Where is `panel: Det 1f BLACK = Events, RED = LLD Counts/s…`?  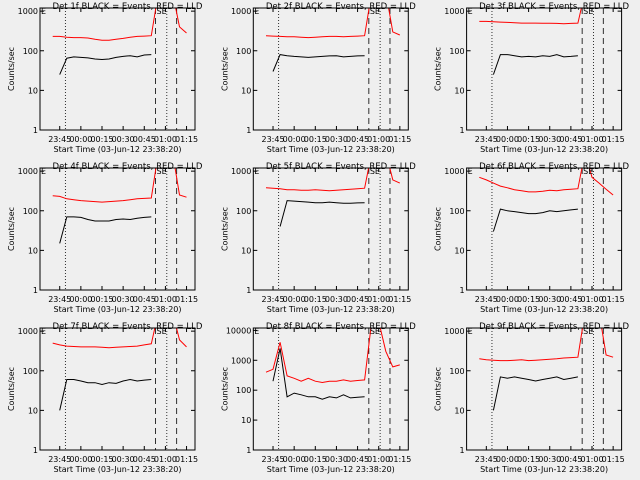
panel: Det 1f BLACK = Events, RED = LLD Counts/s… is located at coordinates (105, 78).